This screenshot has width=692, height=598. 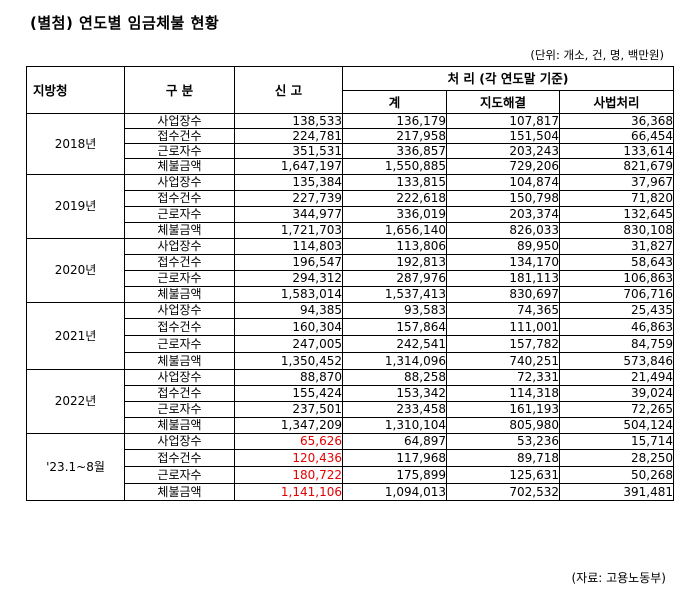 What do you see at coordinates (616, 214) in the screenshot?
I see `judicial-cell: 132,645` at bounding box center [616, 214].